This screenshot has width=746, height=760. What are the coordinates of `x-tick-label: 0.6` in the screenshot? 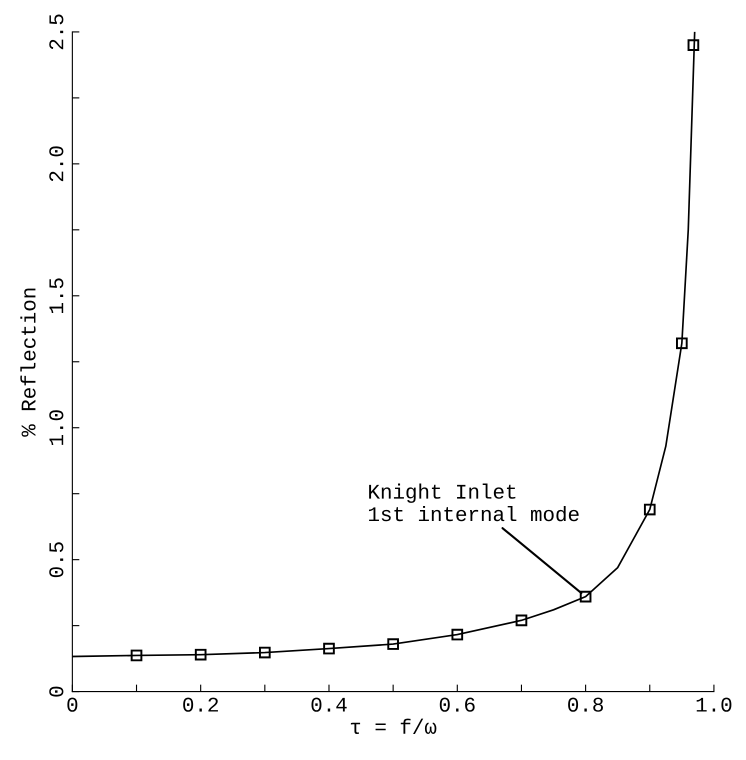 It's located at (457, 705).